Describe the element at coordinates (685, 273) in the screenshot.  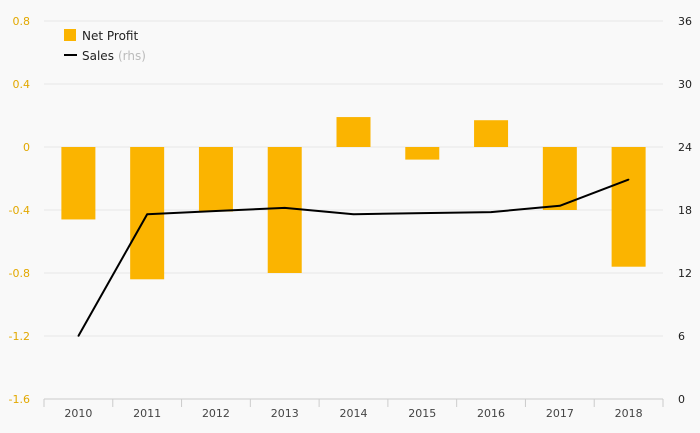
I see `y-right-tick-label: 12` at that location.